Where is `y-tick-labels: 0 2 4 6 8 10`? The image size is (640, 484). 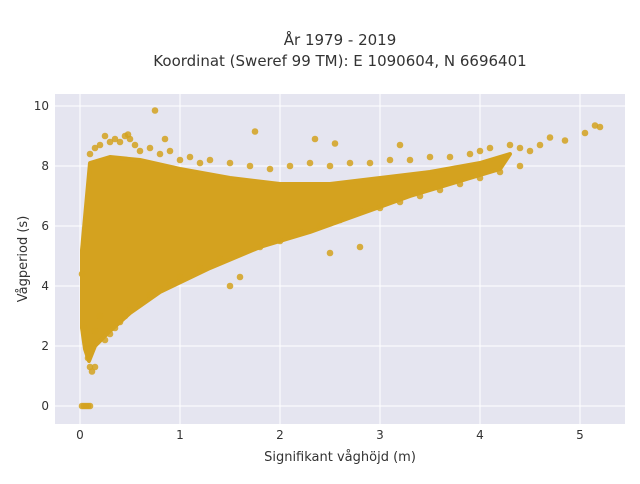 y-tick-labels: 0 2 4 6 8 10 is located at coordinates (41, 256).